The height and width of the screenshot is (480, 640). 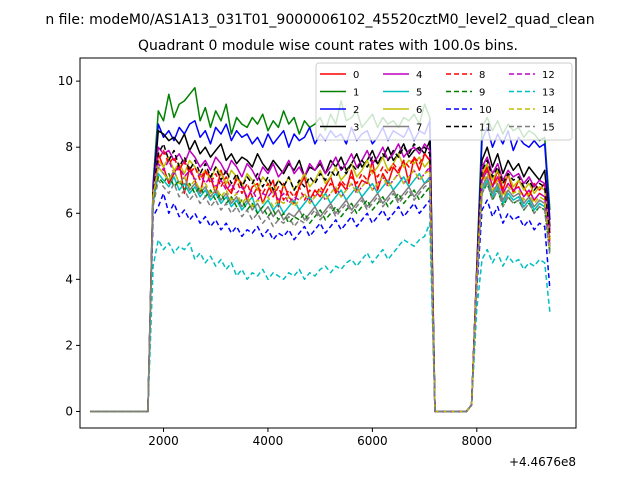 What do you see at coordinates (356, 75) in the screenshot?
I see `legend-label-0: 0` at bounding box center [356, 75].